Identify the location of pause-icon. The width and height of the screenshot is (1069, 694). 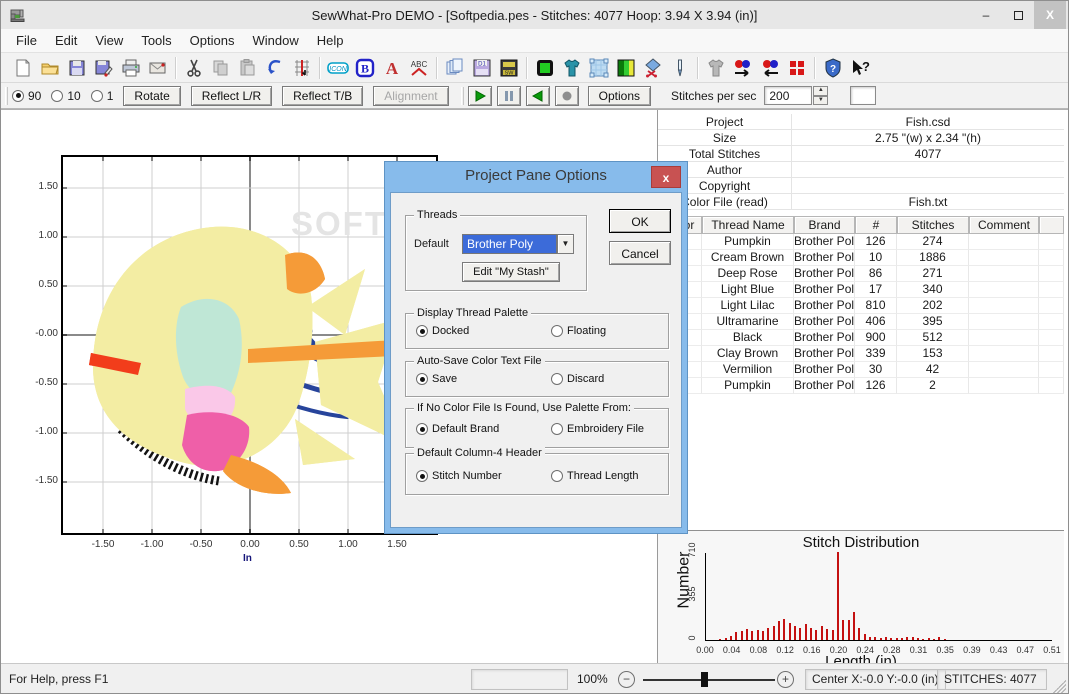
(508, 95).